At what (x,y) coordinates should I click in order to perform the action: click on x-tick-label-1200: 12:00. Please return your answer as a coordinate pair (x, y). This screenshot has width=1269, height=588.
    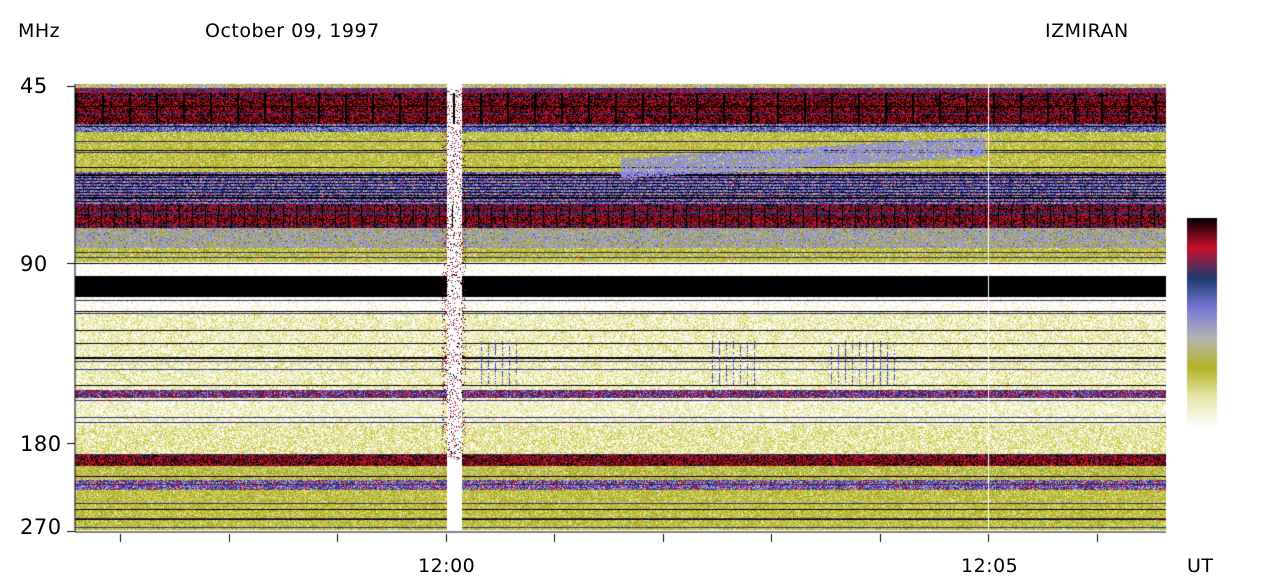
    Looking at the image, I should click on (447, 566).